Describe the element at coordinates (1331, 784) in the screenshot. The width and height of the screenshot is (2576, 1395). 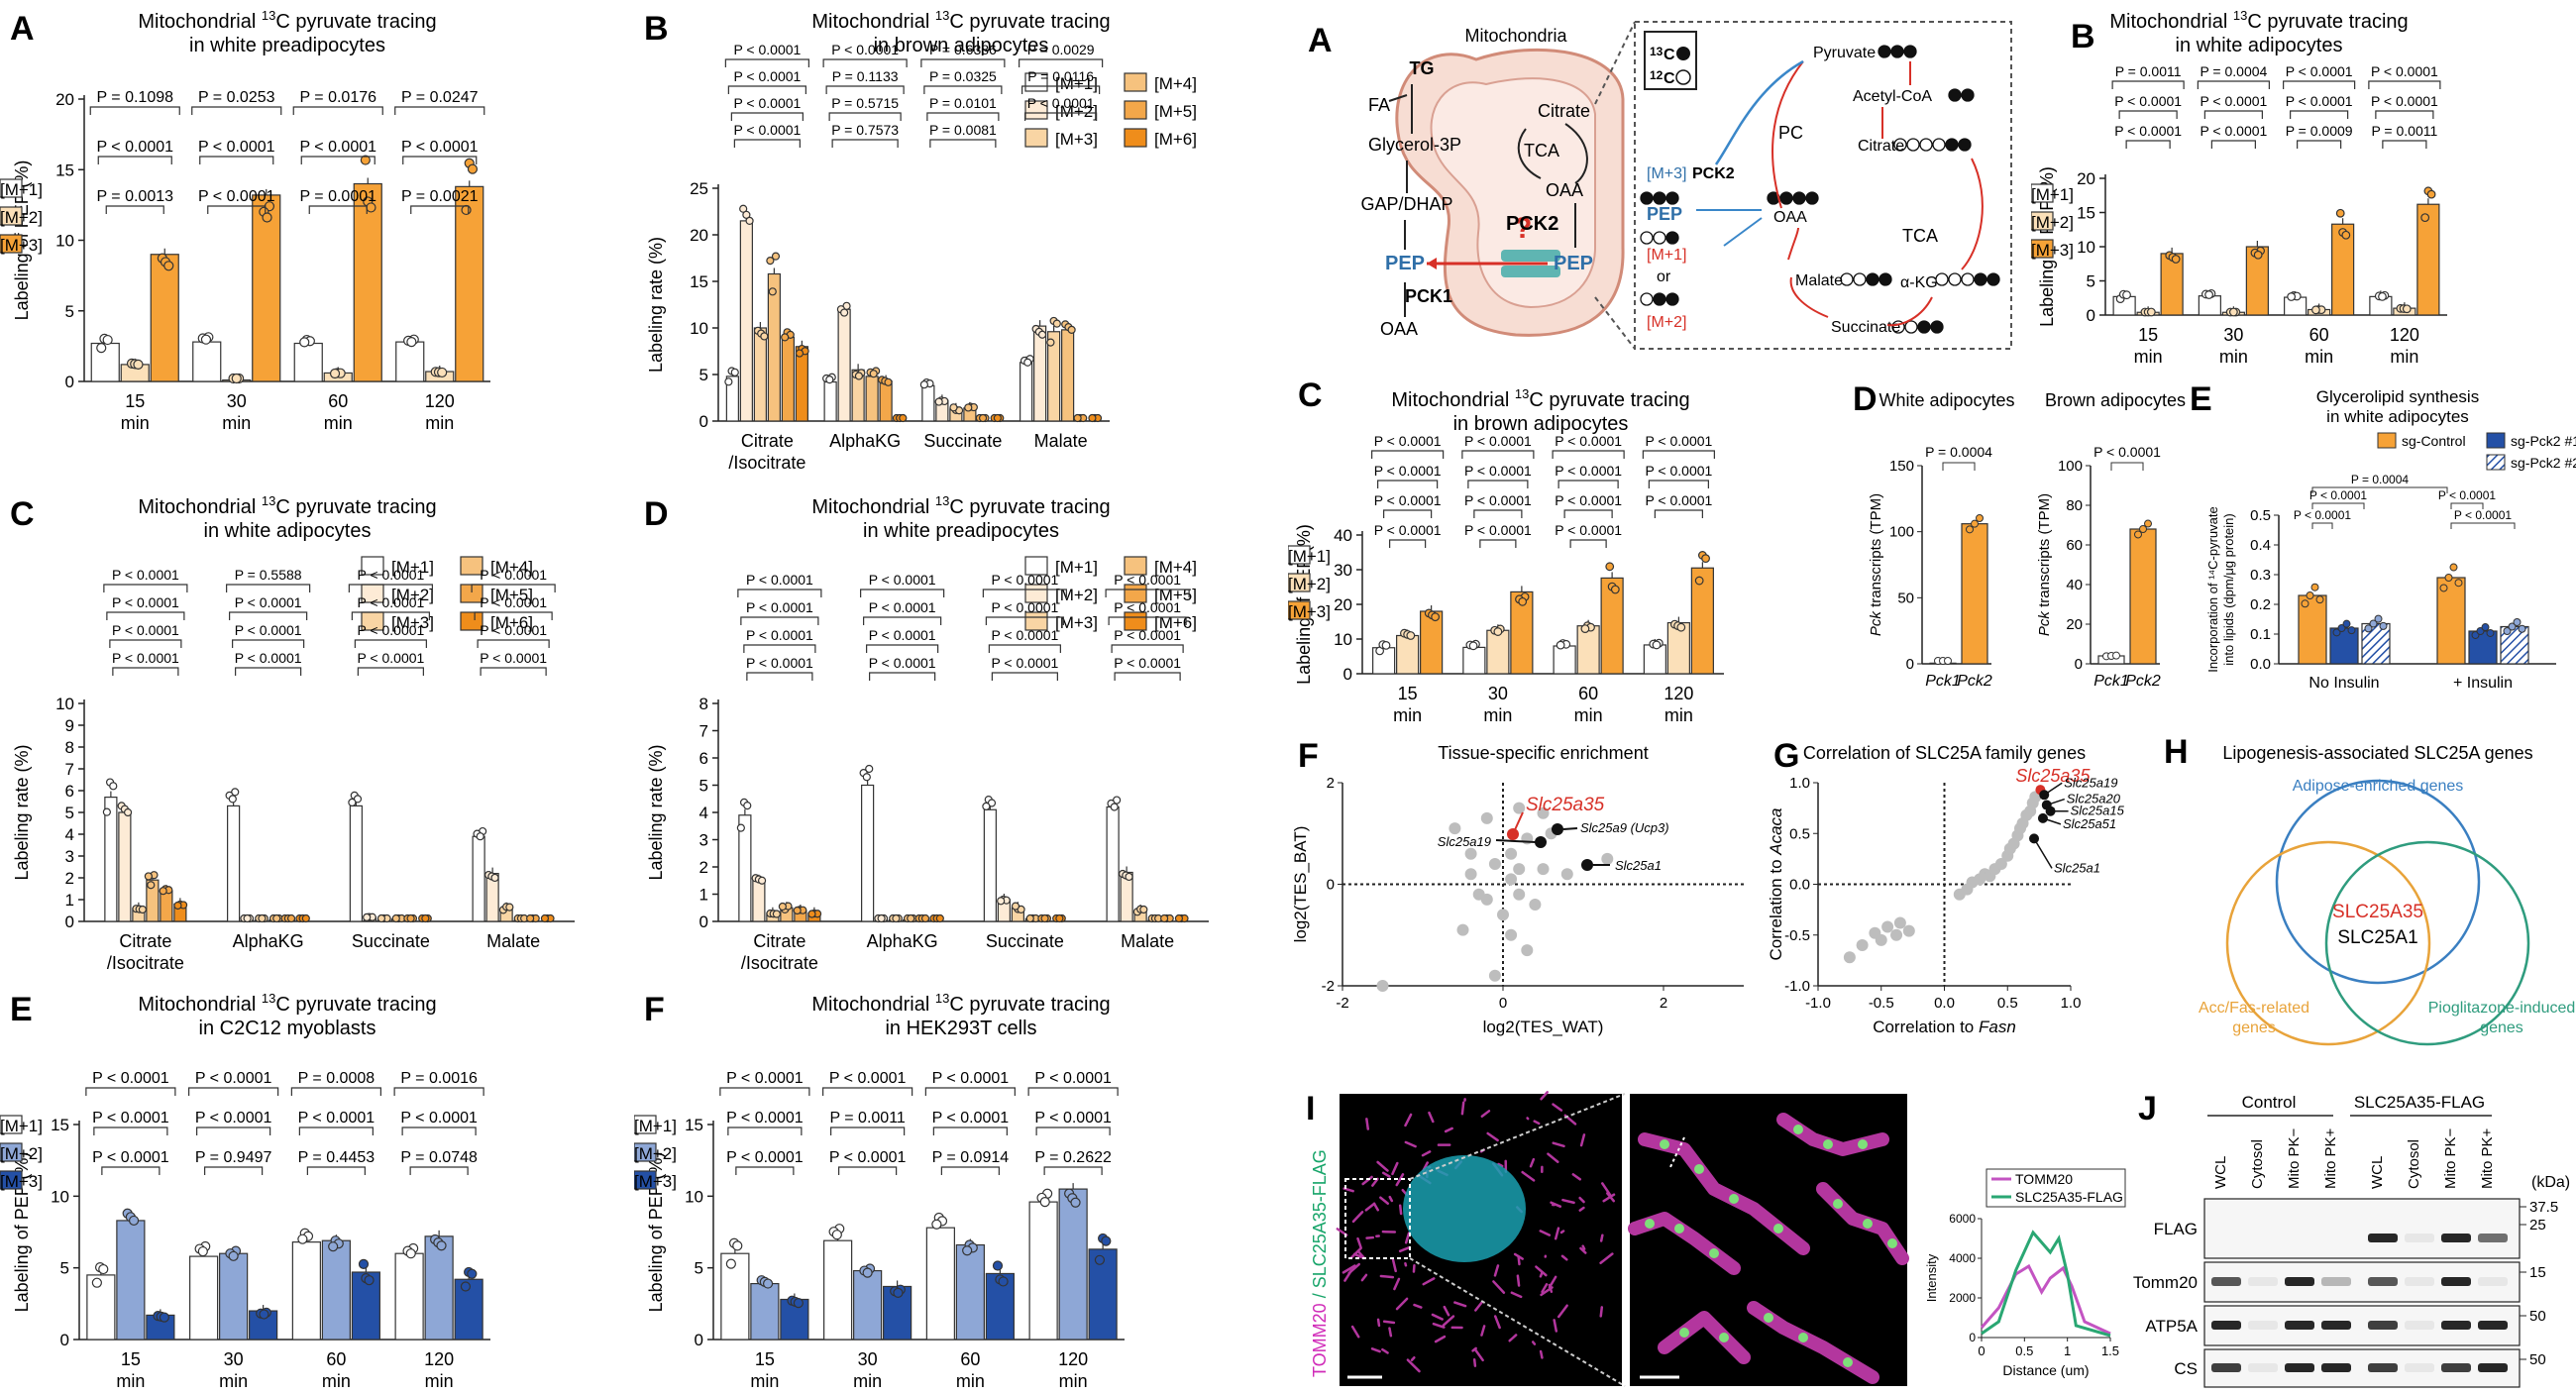
I see `y-tick-label: 2` at that location.